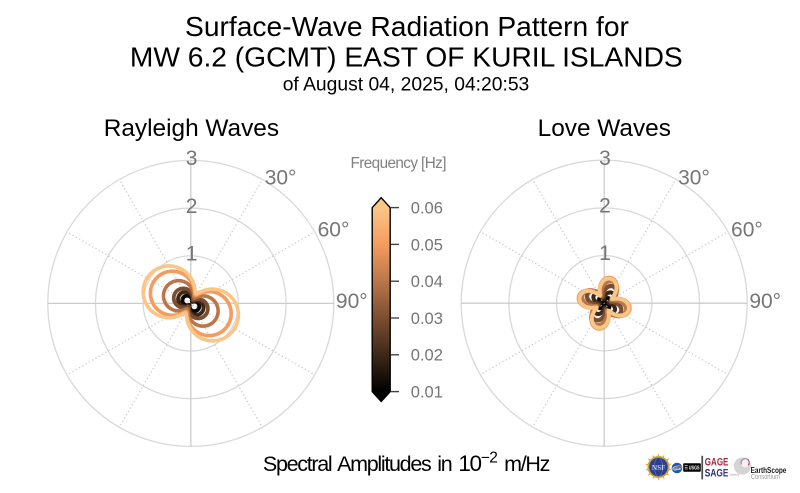 Image resolution: width=800 pixels, height=493 pixels. I want to click on svg-text: 0.03, so click(427, 319).